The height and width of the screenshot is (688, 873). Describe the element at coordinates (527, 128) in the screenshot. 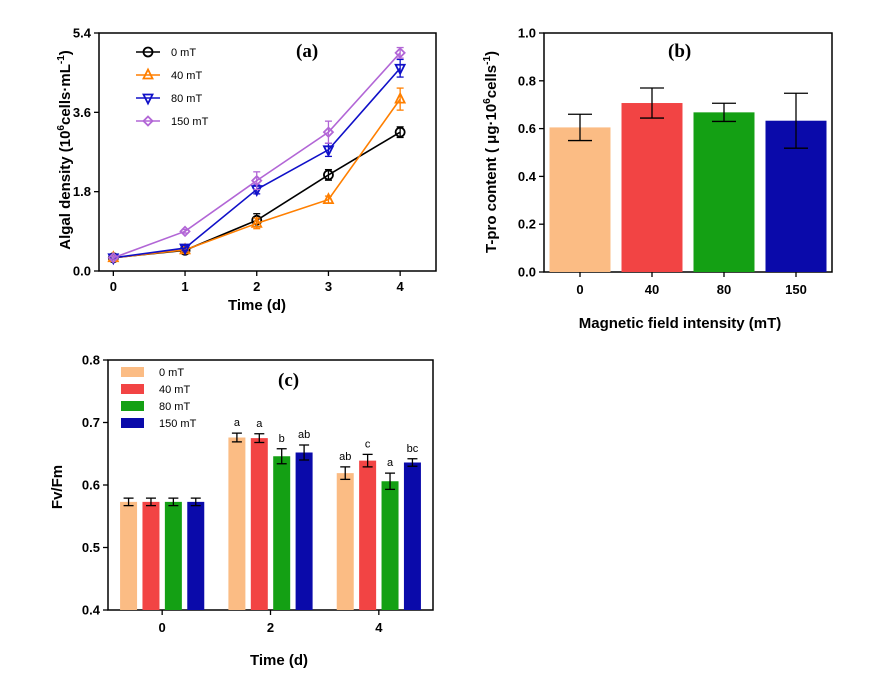

I see `panel-b-y-tick-label: 0.6` at that location.